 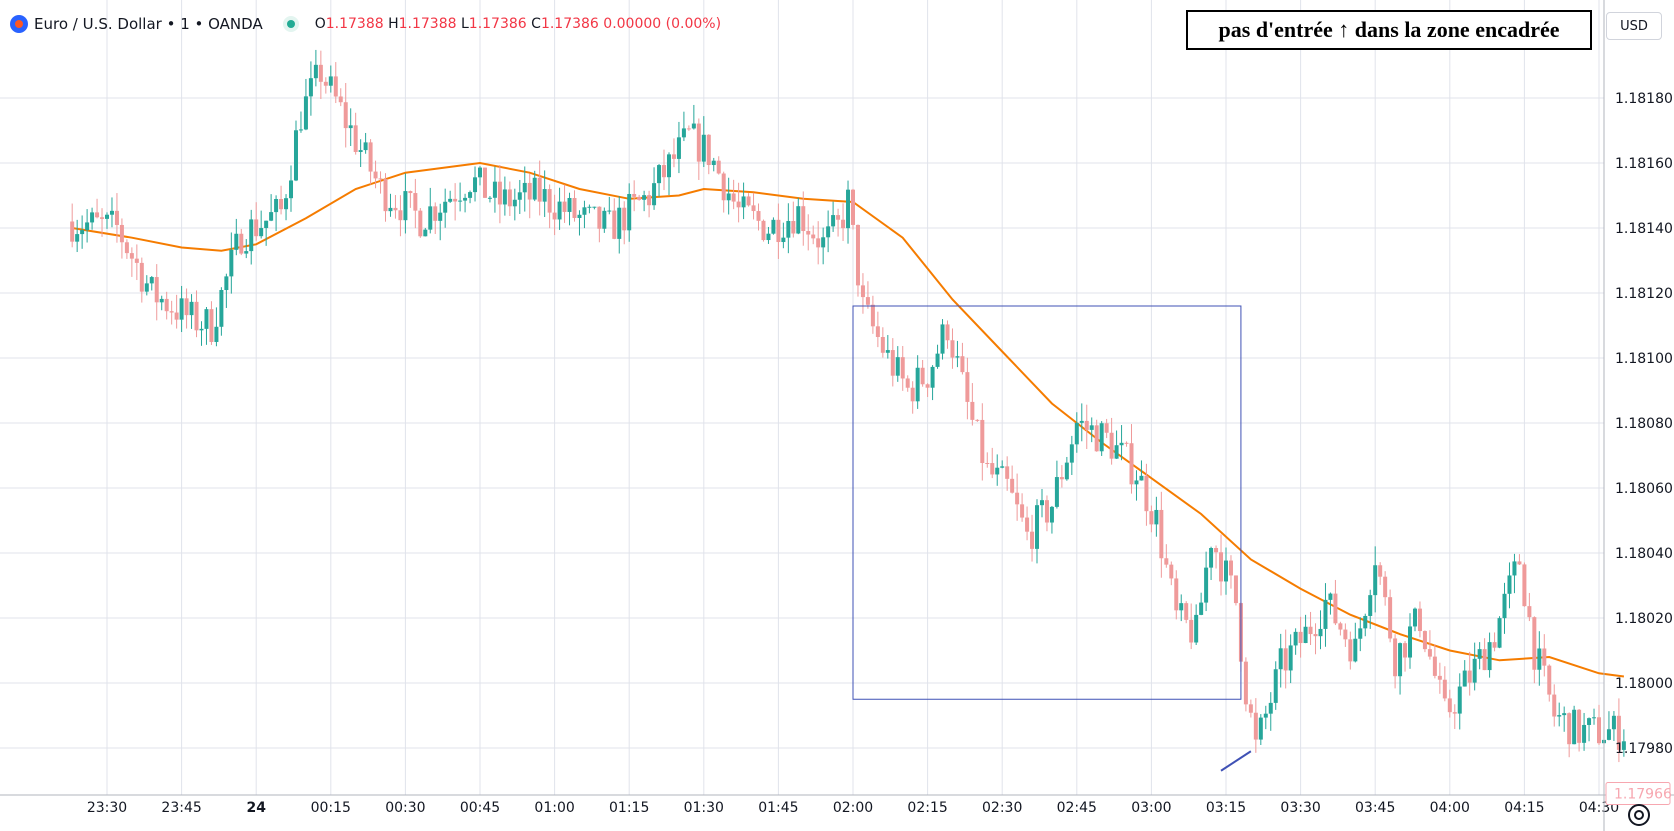 What do you see at coordinates (148, 24) in the screenshot?
I see `symbol-title: Euro / U.S. Dollar • 1 • OANDA` at bounding box center [148, 24].